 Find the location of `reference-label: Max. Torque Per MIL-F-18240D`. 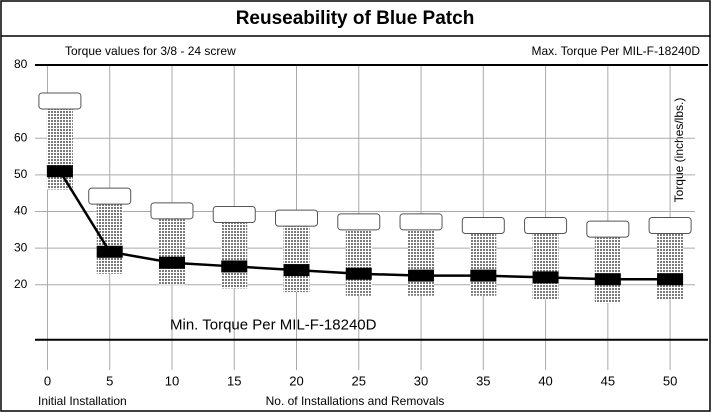

reference-label: Max. Torque Per MIL-F-18240D is located at coordinates (615, 51).